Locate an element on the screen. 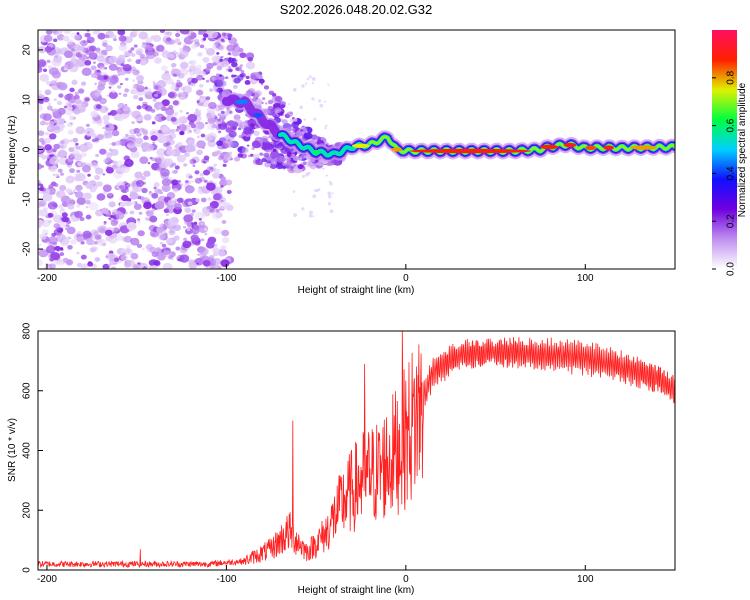  snr-x-tick-label: 0 is located at coordinates (406, 579).